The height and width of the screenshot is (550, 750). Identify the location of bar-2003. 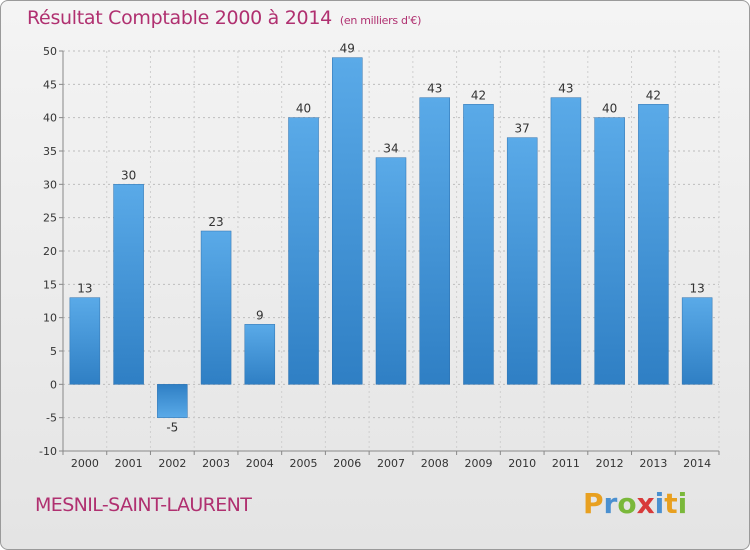
(216, 307).